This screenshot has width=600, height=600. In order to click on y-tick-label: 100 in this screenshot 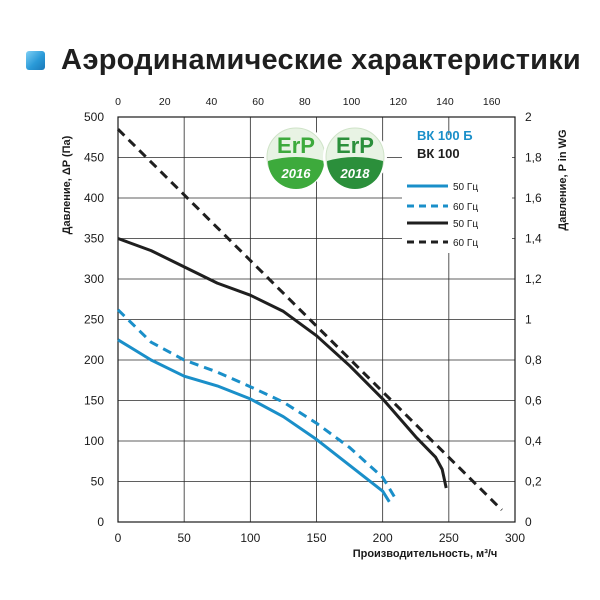, I will do `click(94, 441)`.